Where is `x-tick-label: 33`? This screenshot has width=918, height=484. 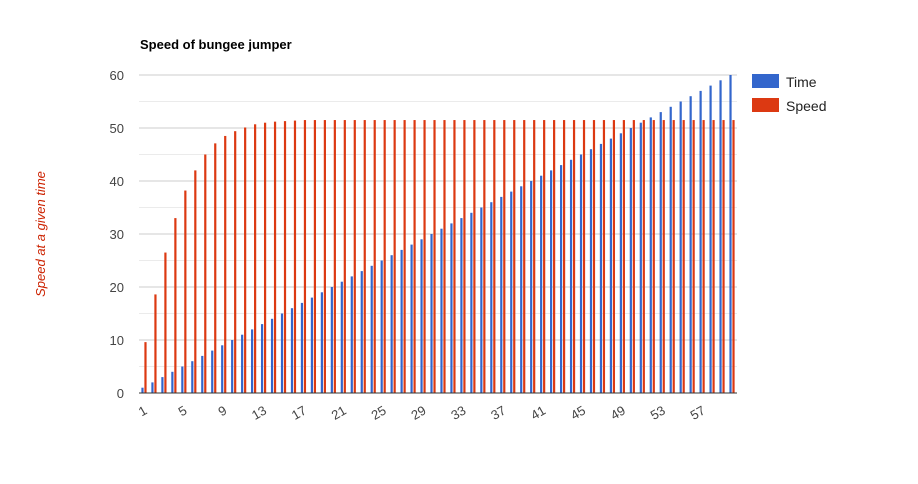
x-tick-label: 33 is located at coordinates (458, 413).